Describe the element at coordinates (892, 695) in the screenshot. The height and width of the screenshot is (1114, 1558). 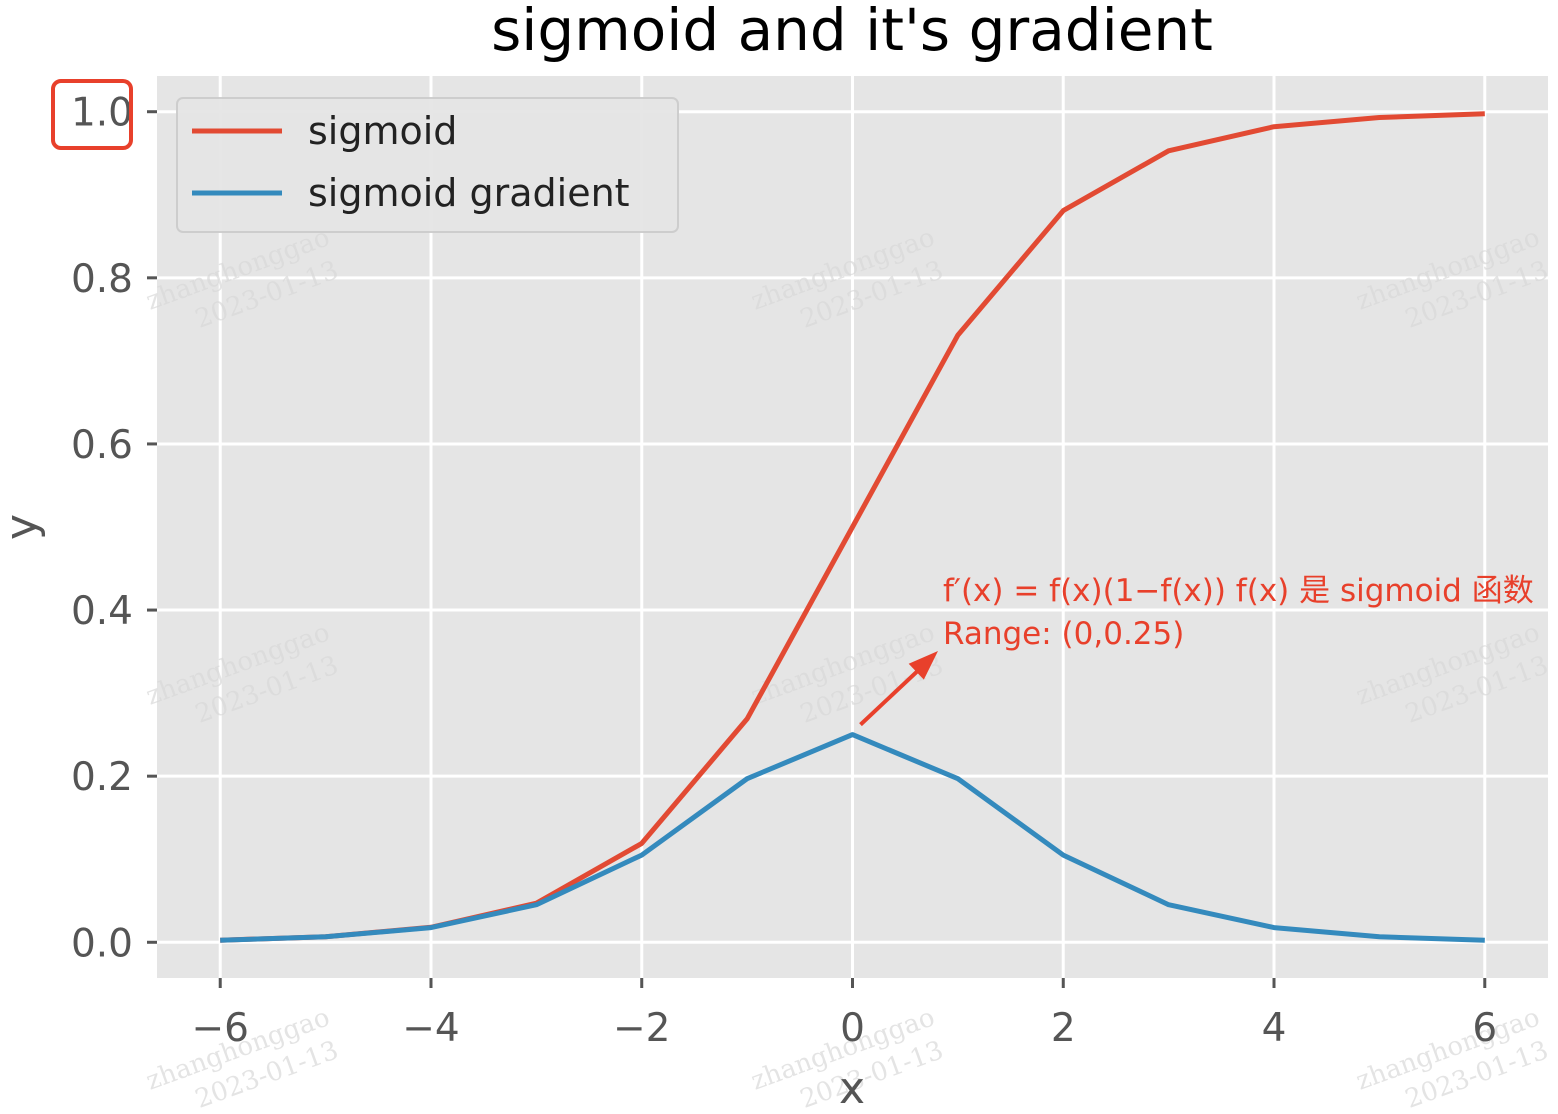
I see `annotation-arrow-shaft` at that location.